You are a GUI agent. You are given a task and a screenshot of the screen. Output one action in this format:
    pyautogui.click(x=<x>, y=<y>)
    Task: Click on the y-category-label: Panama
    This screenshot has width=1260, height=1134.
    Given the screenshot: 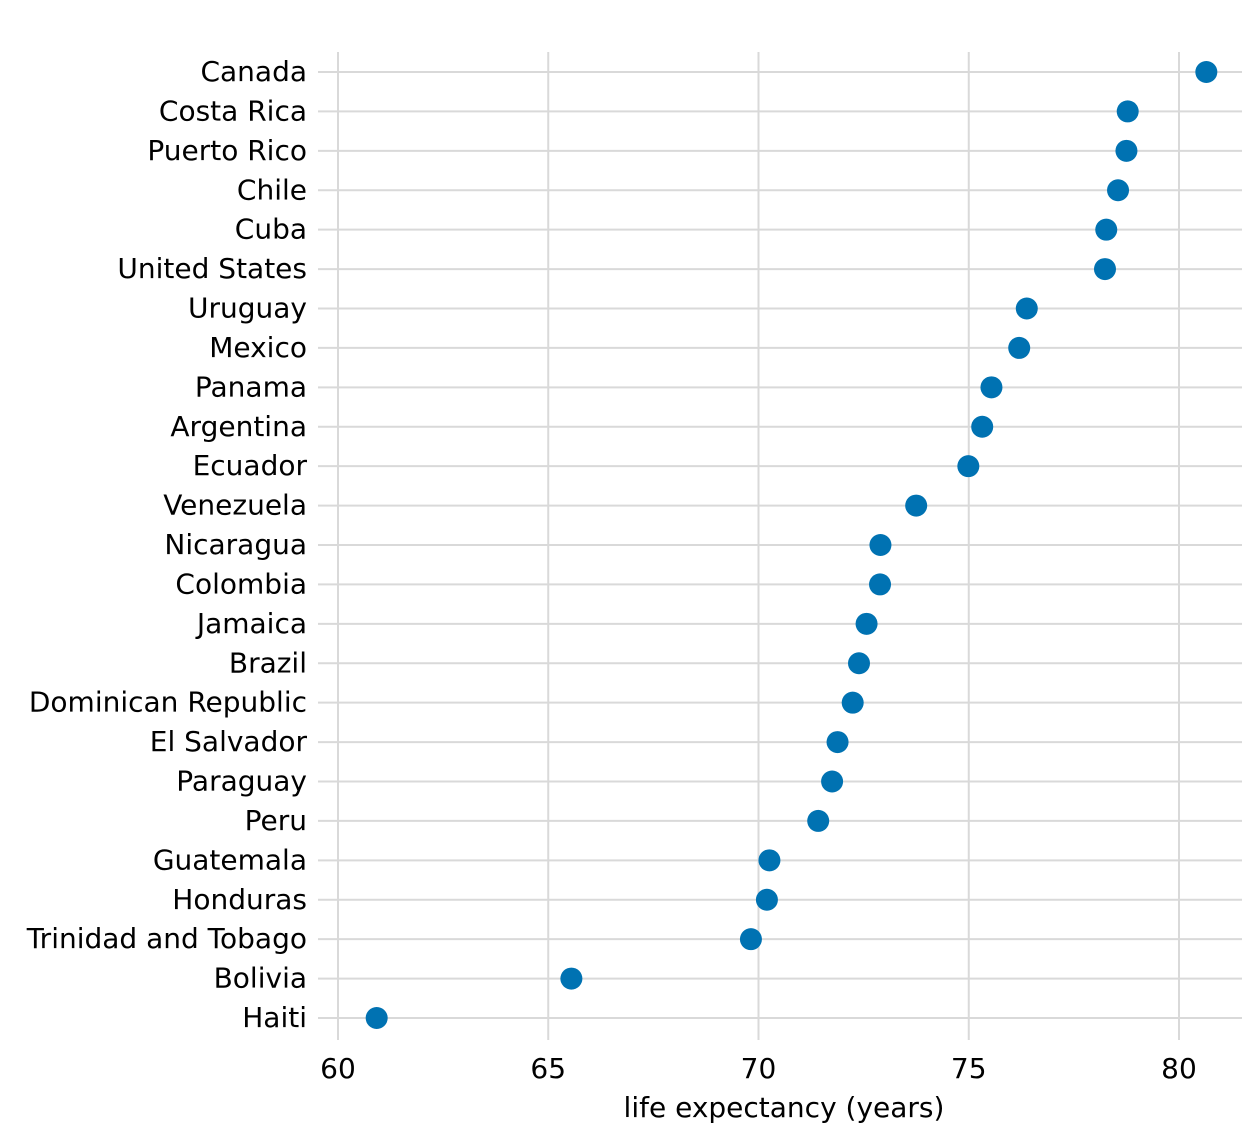 What is the action you would take?
    pyautogui.click(x=251, y=386)
    